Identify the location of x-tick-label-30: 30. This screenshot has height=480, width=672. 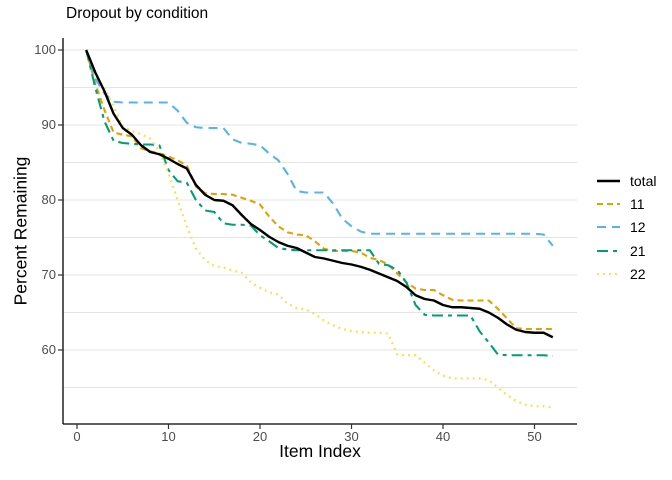
(351, 436).